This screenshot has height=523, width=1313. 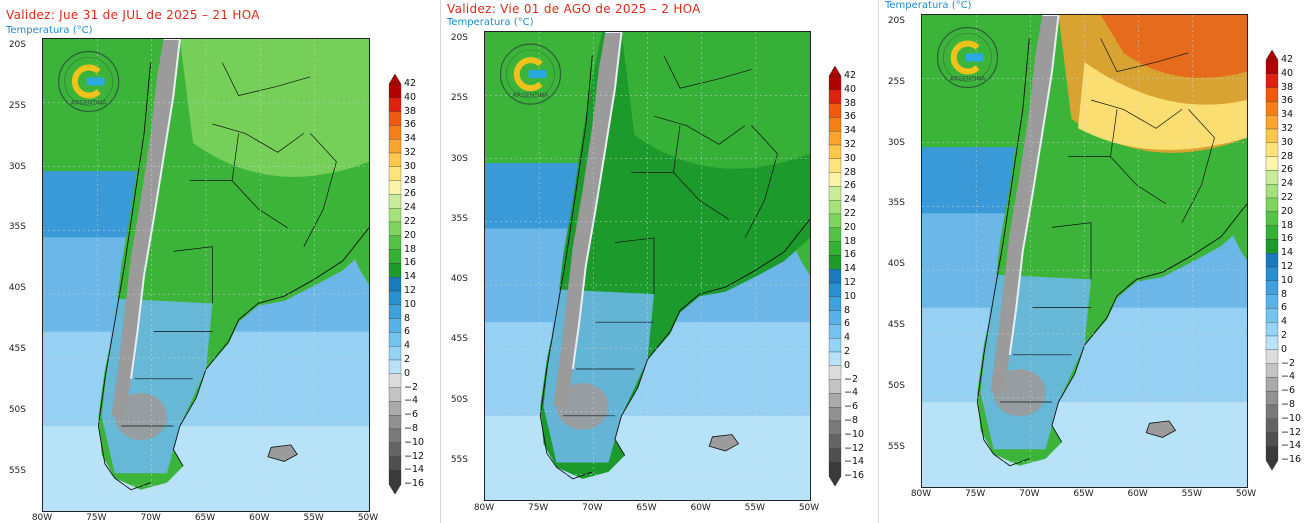 I want to click on colorbar-tick-label: −4, so click(x=1288, y=377).